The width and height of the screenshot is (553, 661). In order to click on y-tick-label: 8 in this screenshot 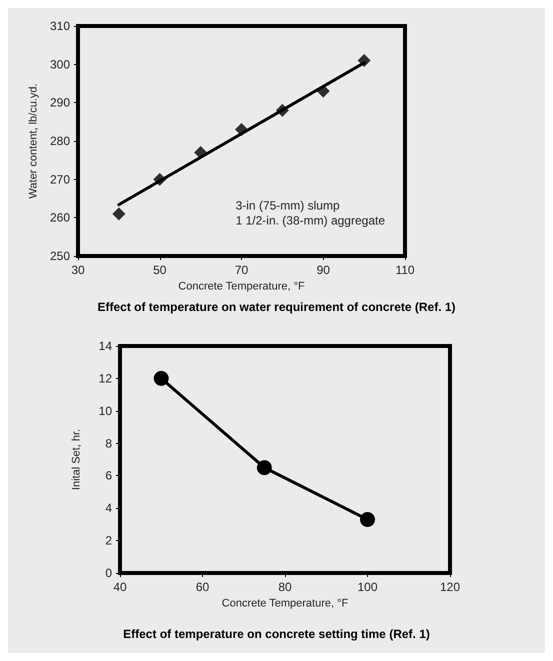, I will do `click(108, 443)`.